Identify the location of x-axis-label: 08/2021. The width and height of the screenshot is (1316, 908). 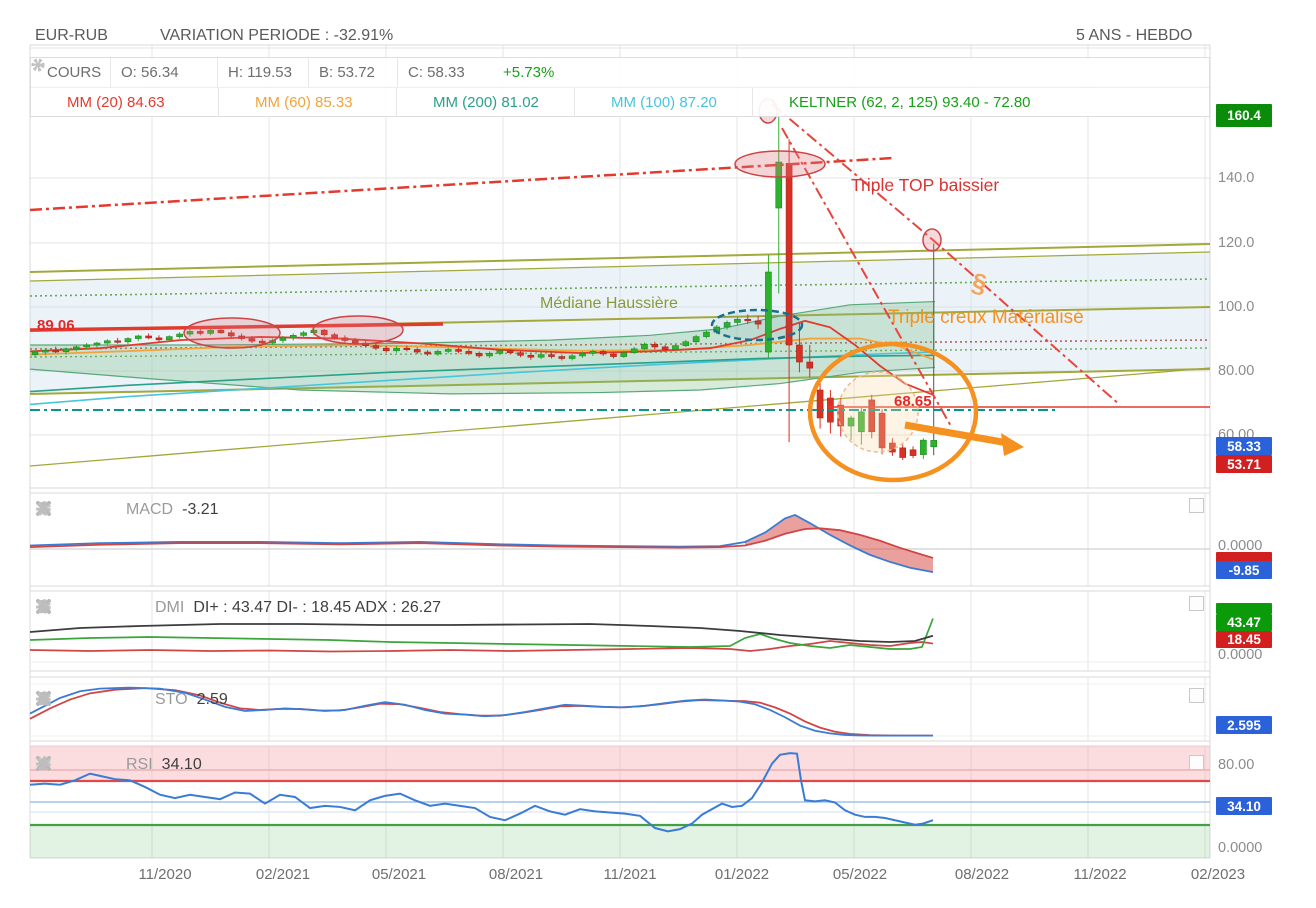
(516, 874).